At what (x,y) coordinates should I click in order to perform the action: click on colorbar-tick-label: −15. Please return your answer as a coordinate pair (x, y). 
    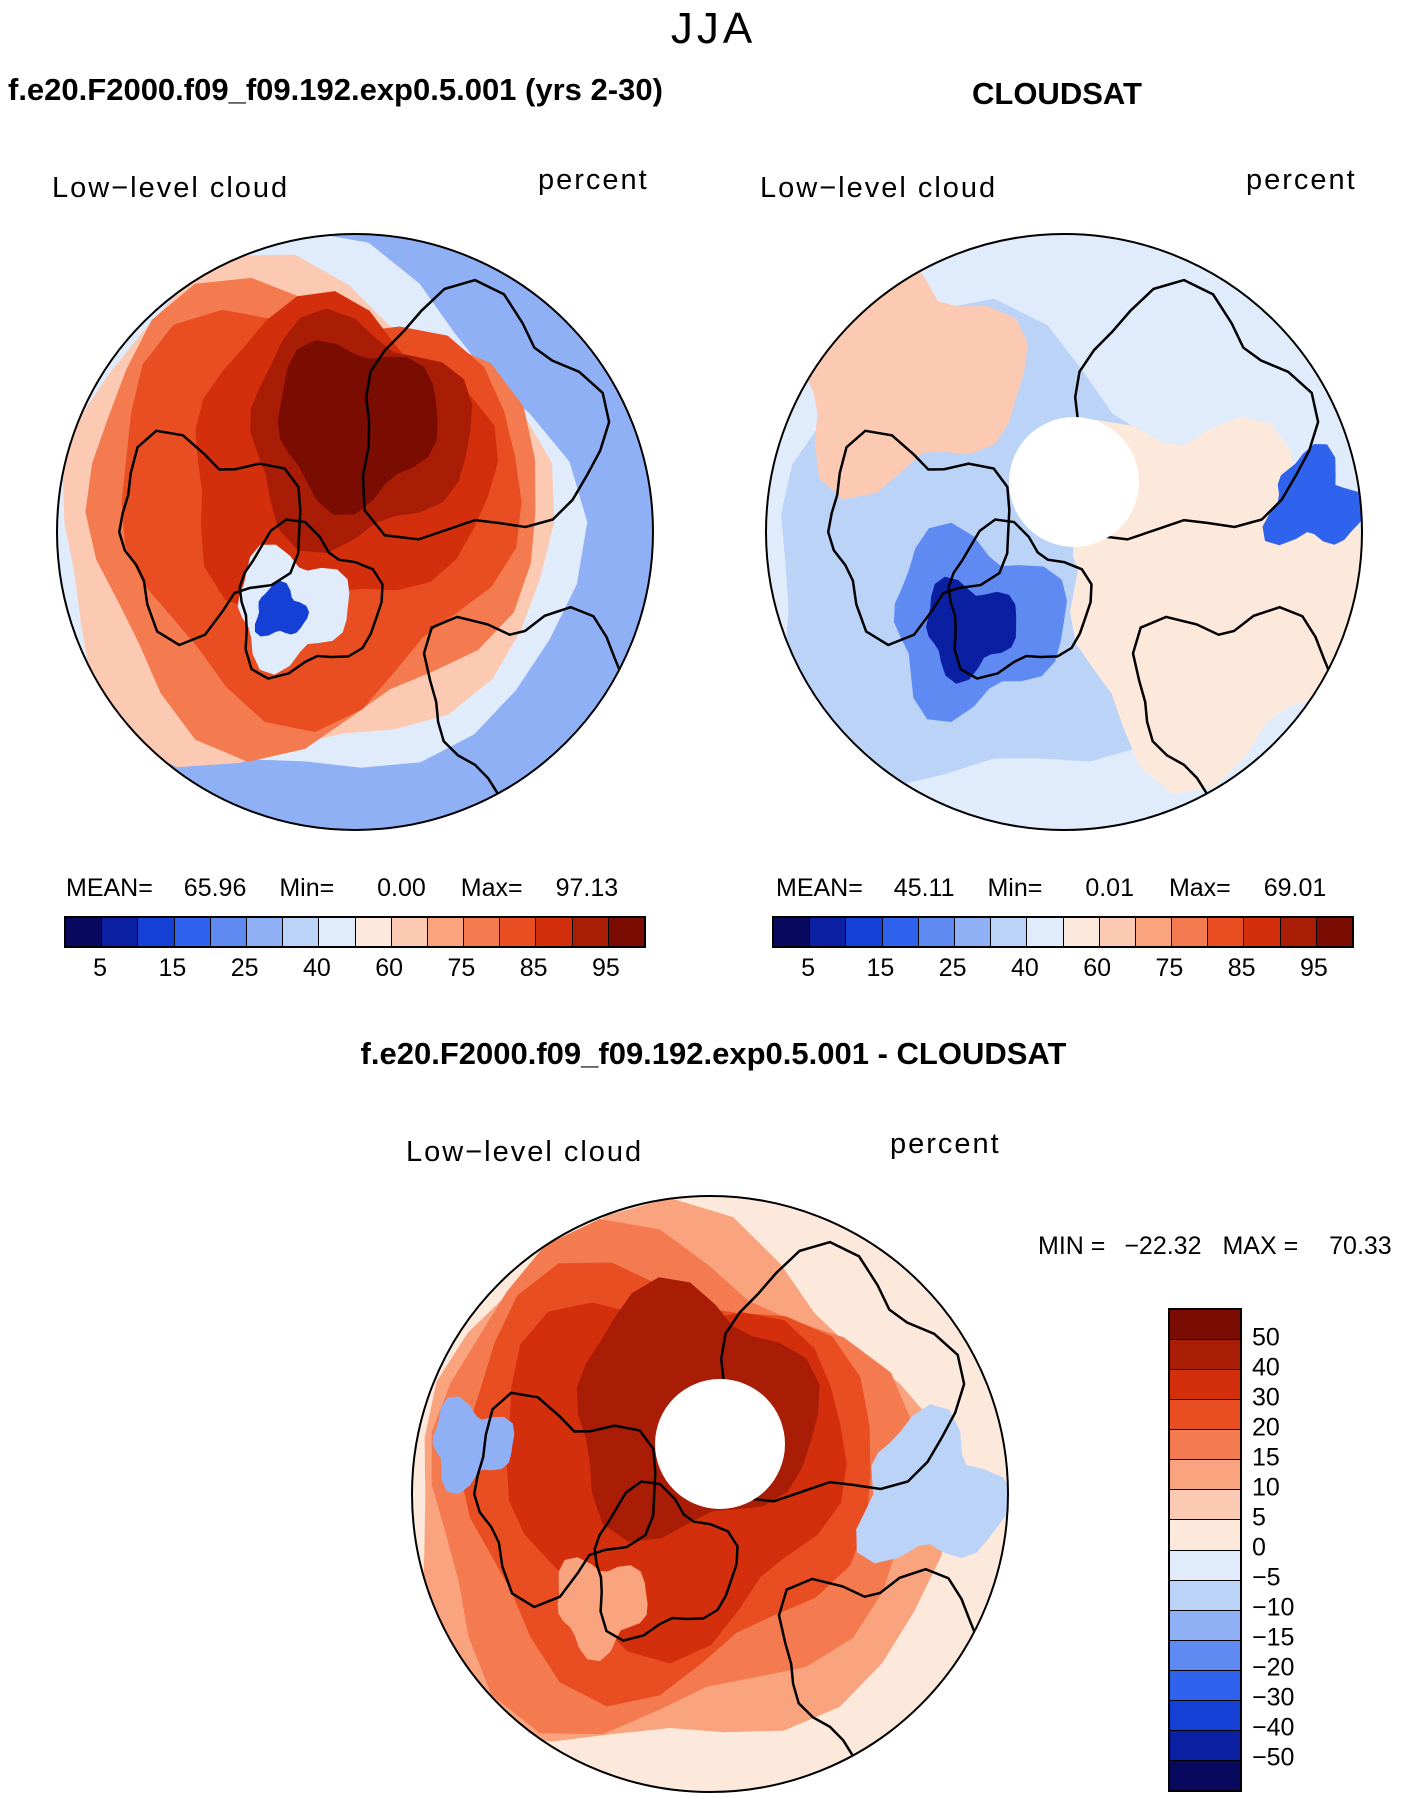
    Looking at the image, I should click on (1273, 1637).